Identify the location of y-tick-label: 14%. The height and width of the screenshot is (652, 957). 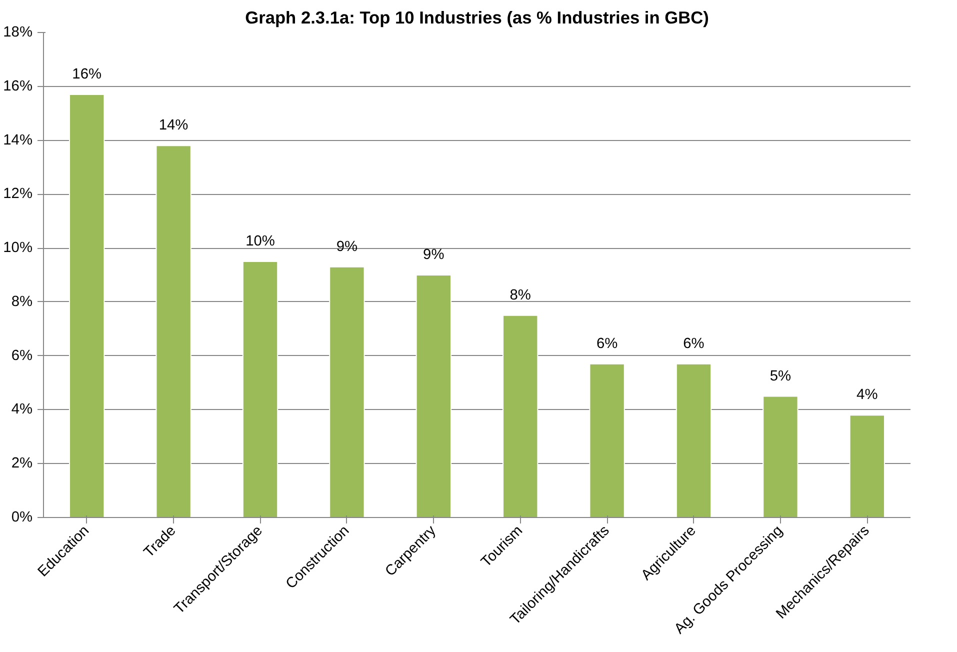
(18, 140).